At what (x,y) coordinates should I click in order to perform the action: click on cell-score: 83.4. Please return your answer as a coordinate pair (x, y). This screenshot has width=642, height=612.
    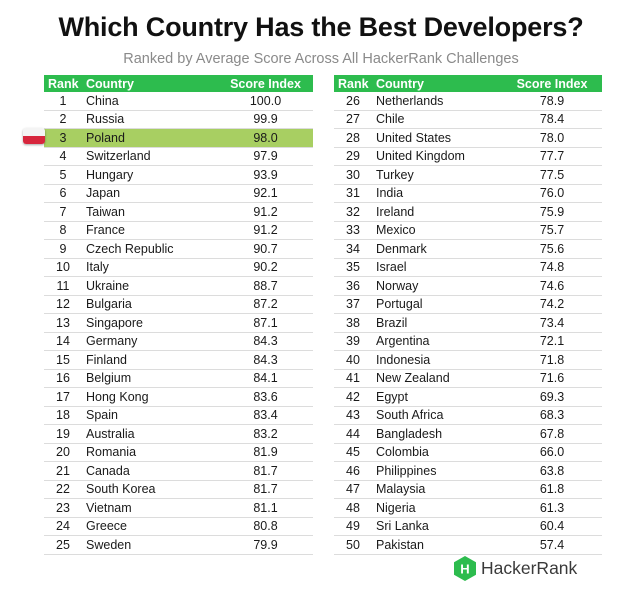
    Looking at the image, I should click on (265, 415).